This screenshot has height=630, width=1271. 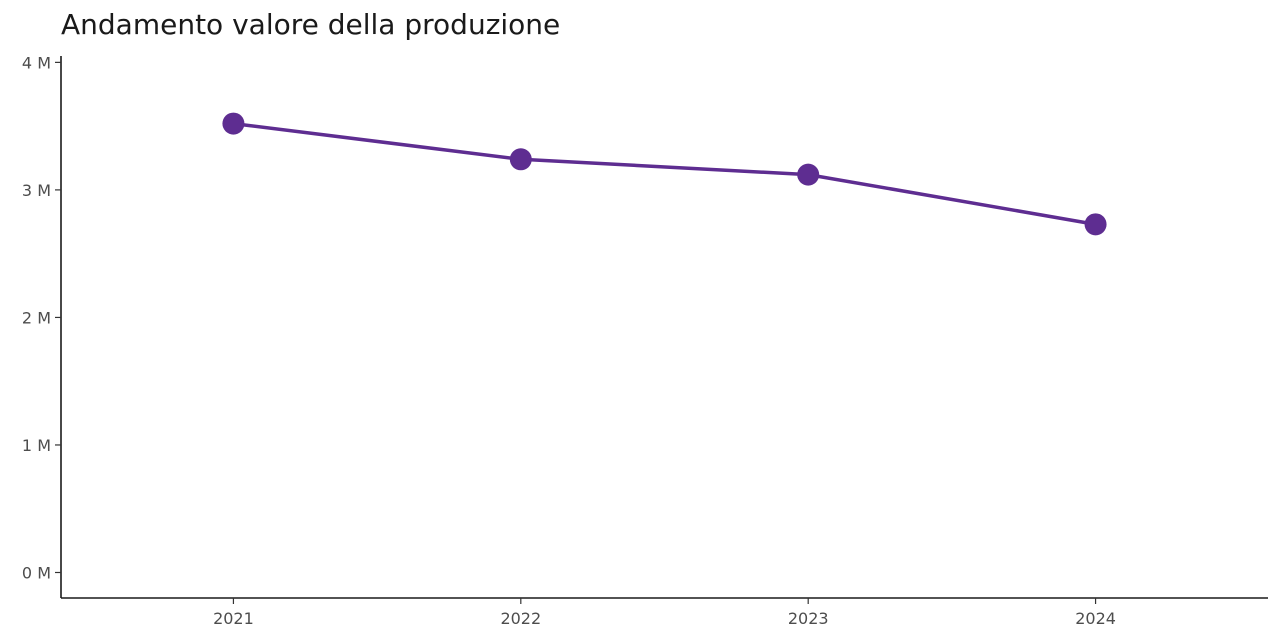 What do you see at coordinates (808, 174) in the screenshot?
I see `data-point-2023` at bounding box center [808, 174].